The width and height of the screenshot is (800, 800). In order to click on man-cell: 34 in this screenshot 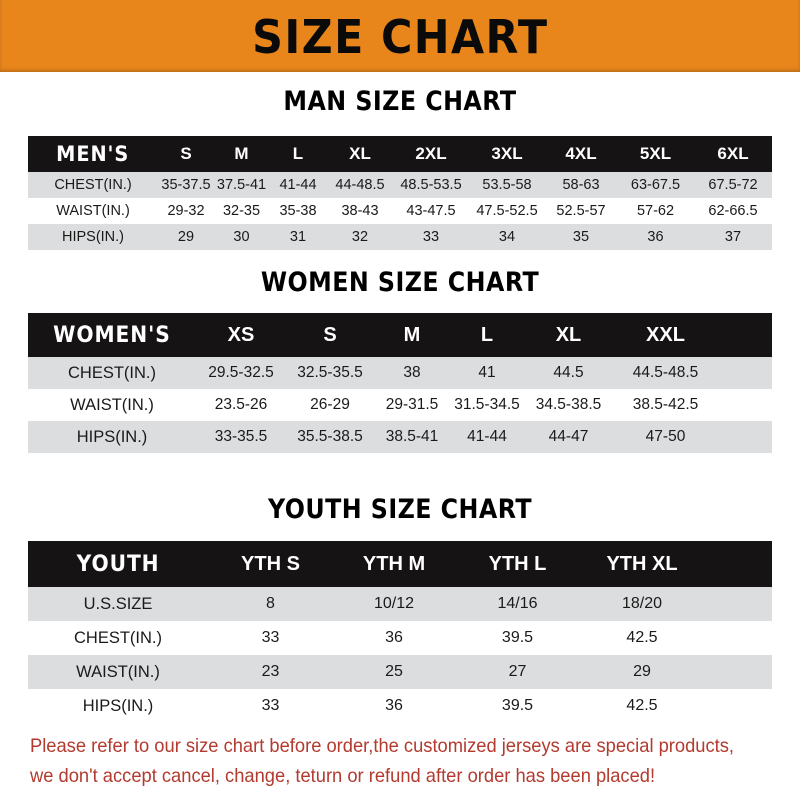, I will do `click(507, 237)`.